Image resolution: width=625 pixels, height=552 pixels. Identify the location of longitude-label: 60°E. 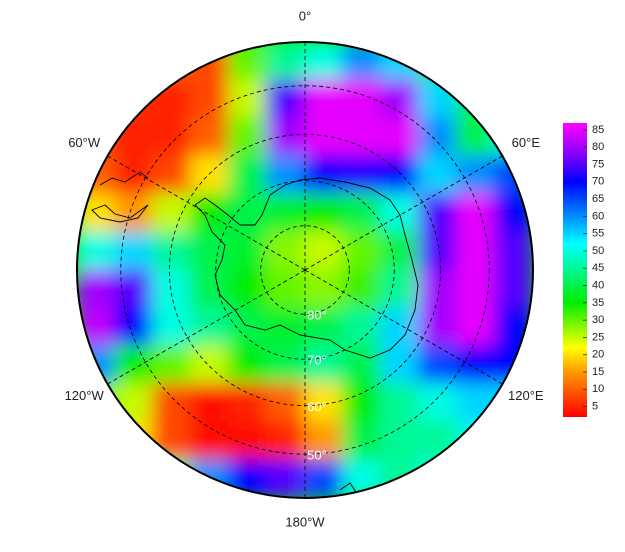
(526, 142).